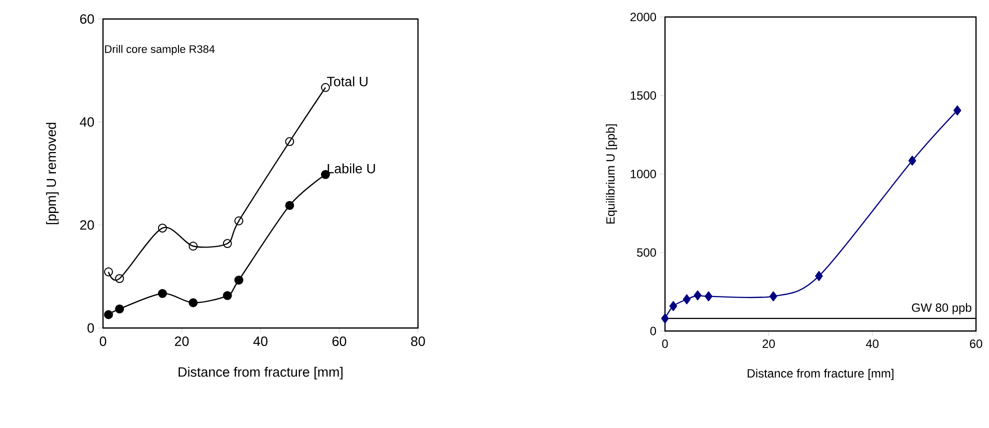 The image size is (989, 428). I want to click on series-label: Labile U, so click(351, 168).